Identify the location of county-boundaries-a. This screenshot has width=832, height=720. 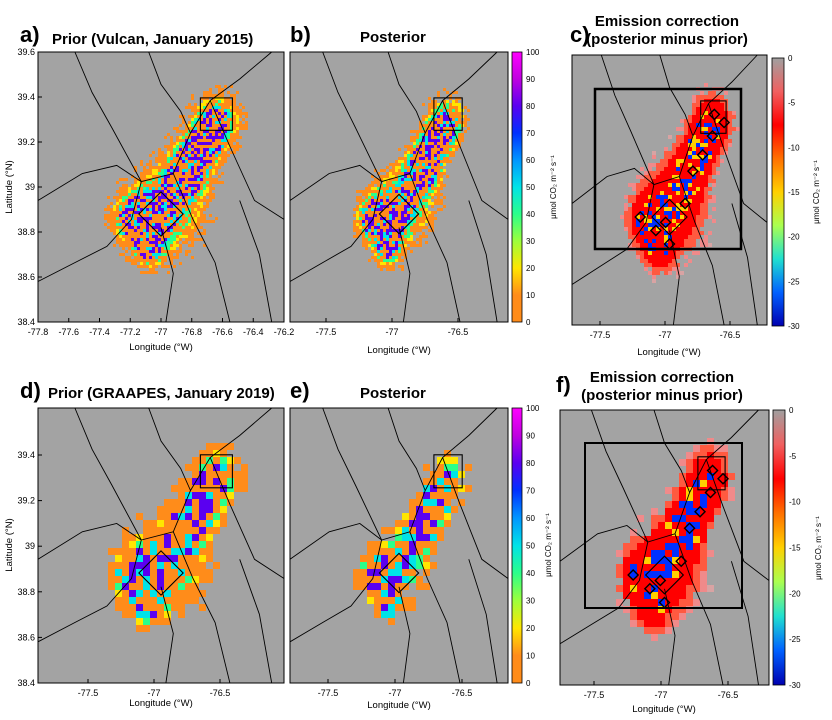
(161, 187).